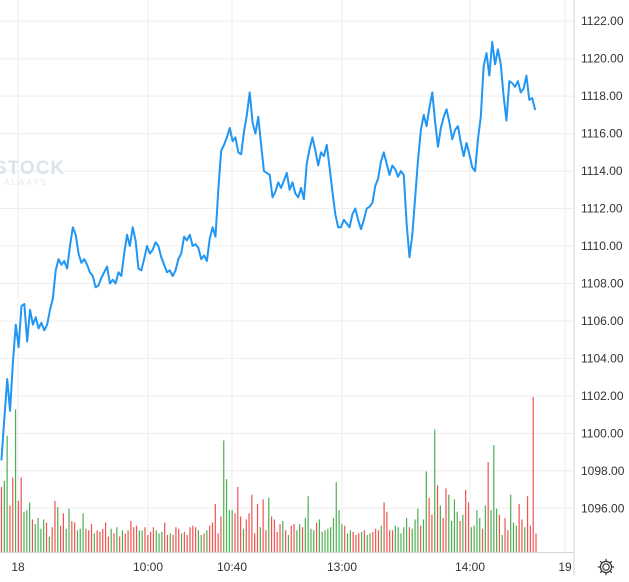  I want to click on x-tick-label: 10:40, so click(232, 567).